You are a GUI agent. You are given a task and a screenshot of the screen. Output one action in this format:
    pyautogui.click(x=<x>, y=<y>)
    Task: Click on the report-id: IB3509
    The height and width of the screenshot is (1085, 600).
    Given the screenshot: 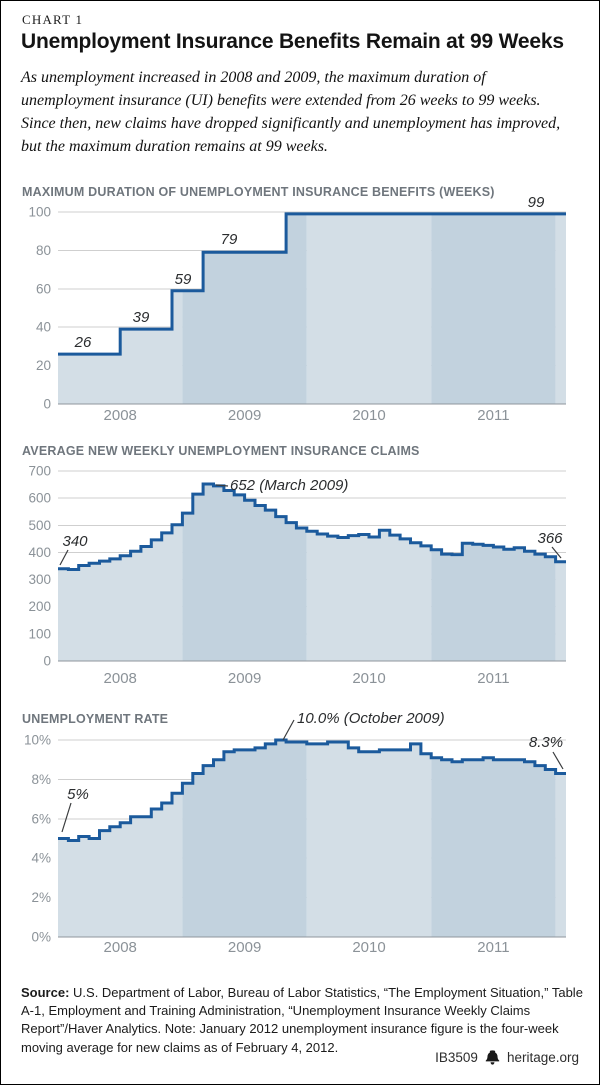 What is the action you would take?
    pyautogui.click(x=456, y=1057)
    